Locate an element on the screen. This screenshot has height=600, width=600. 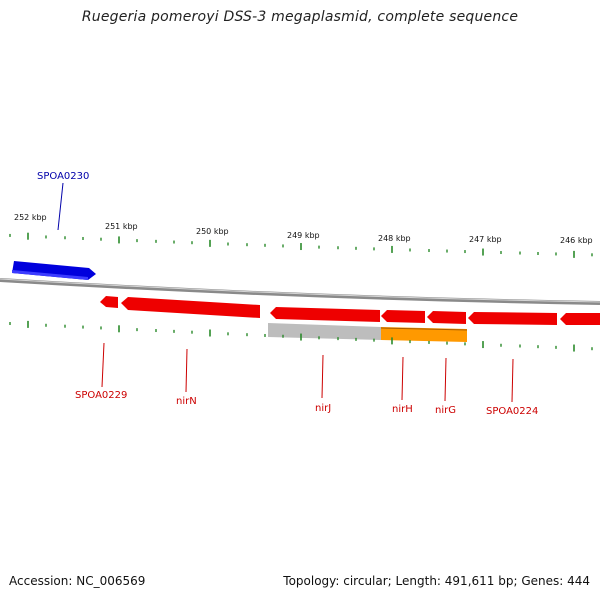
scale-label-251kbp: 251 kbp is located at coordinates (121, 226).